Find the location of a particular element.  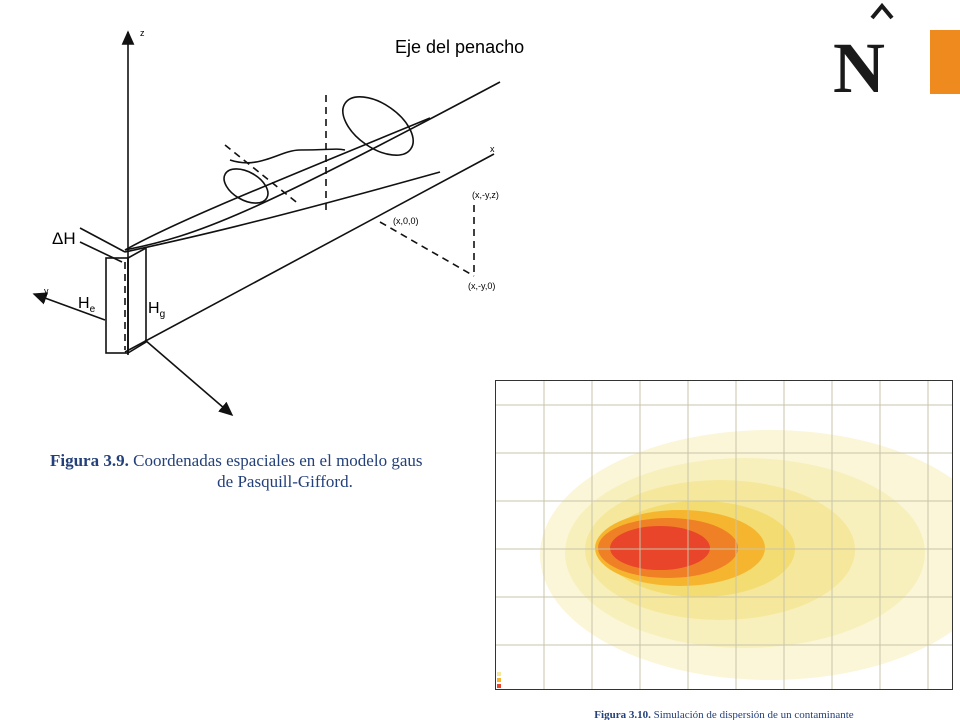

axis-label: y is located at coordinates (46, 291).